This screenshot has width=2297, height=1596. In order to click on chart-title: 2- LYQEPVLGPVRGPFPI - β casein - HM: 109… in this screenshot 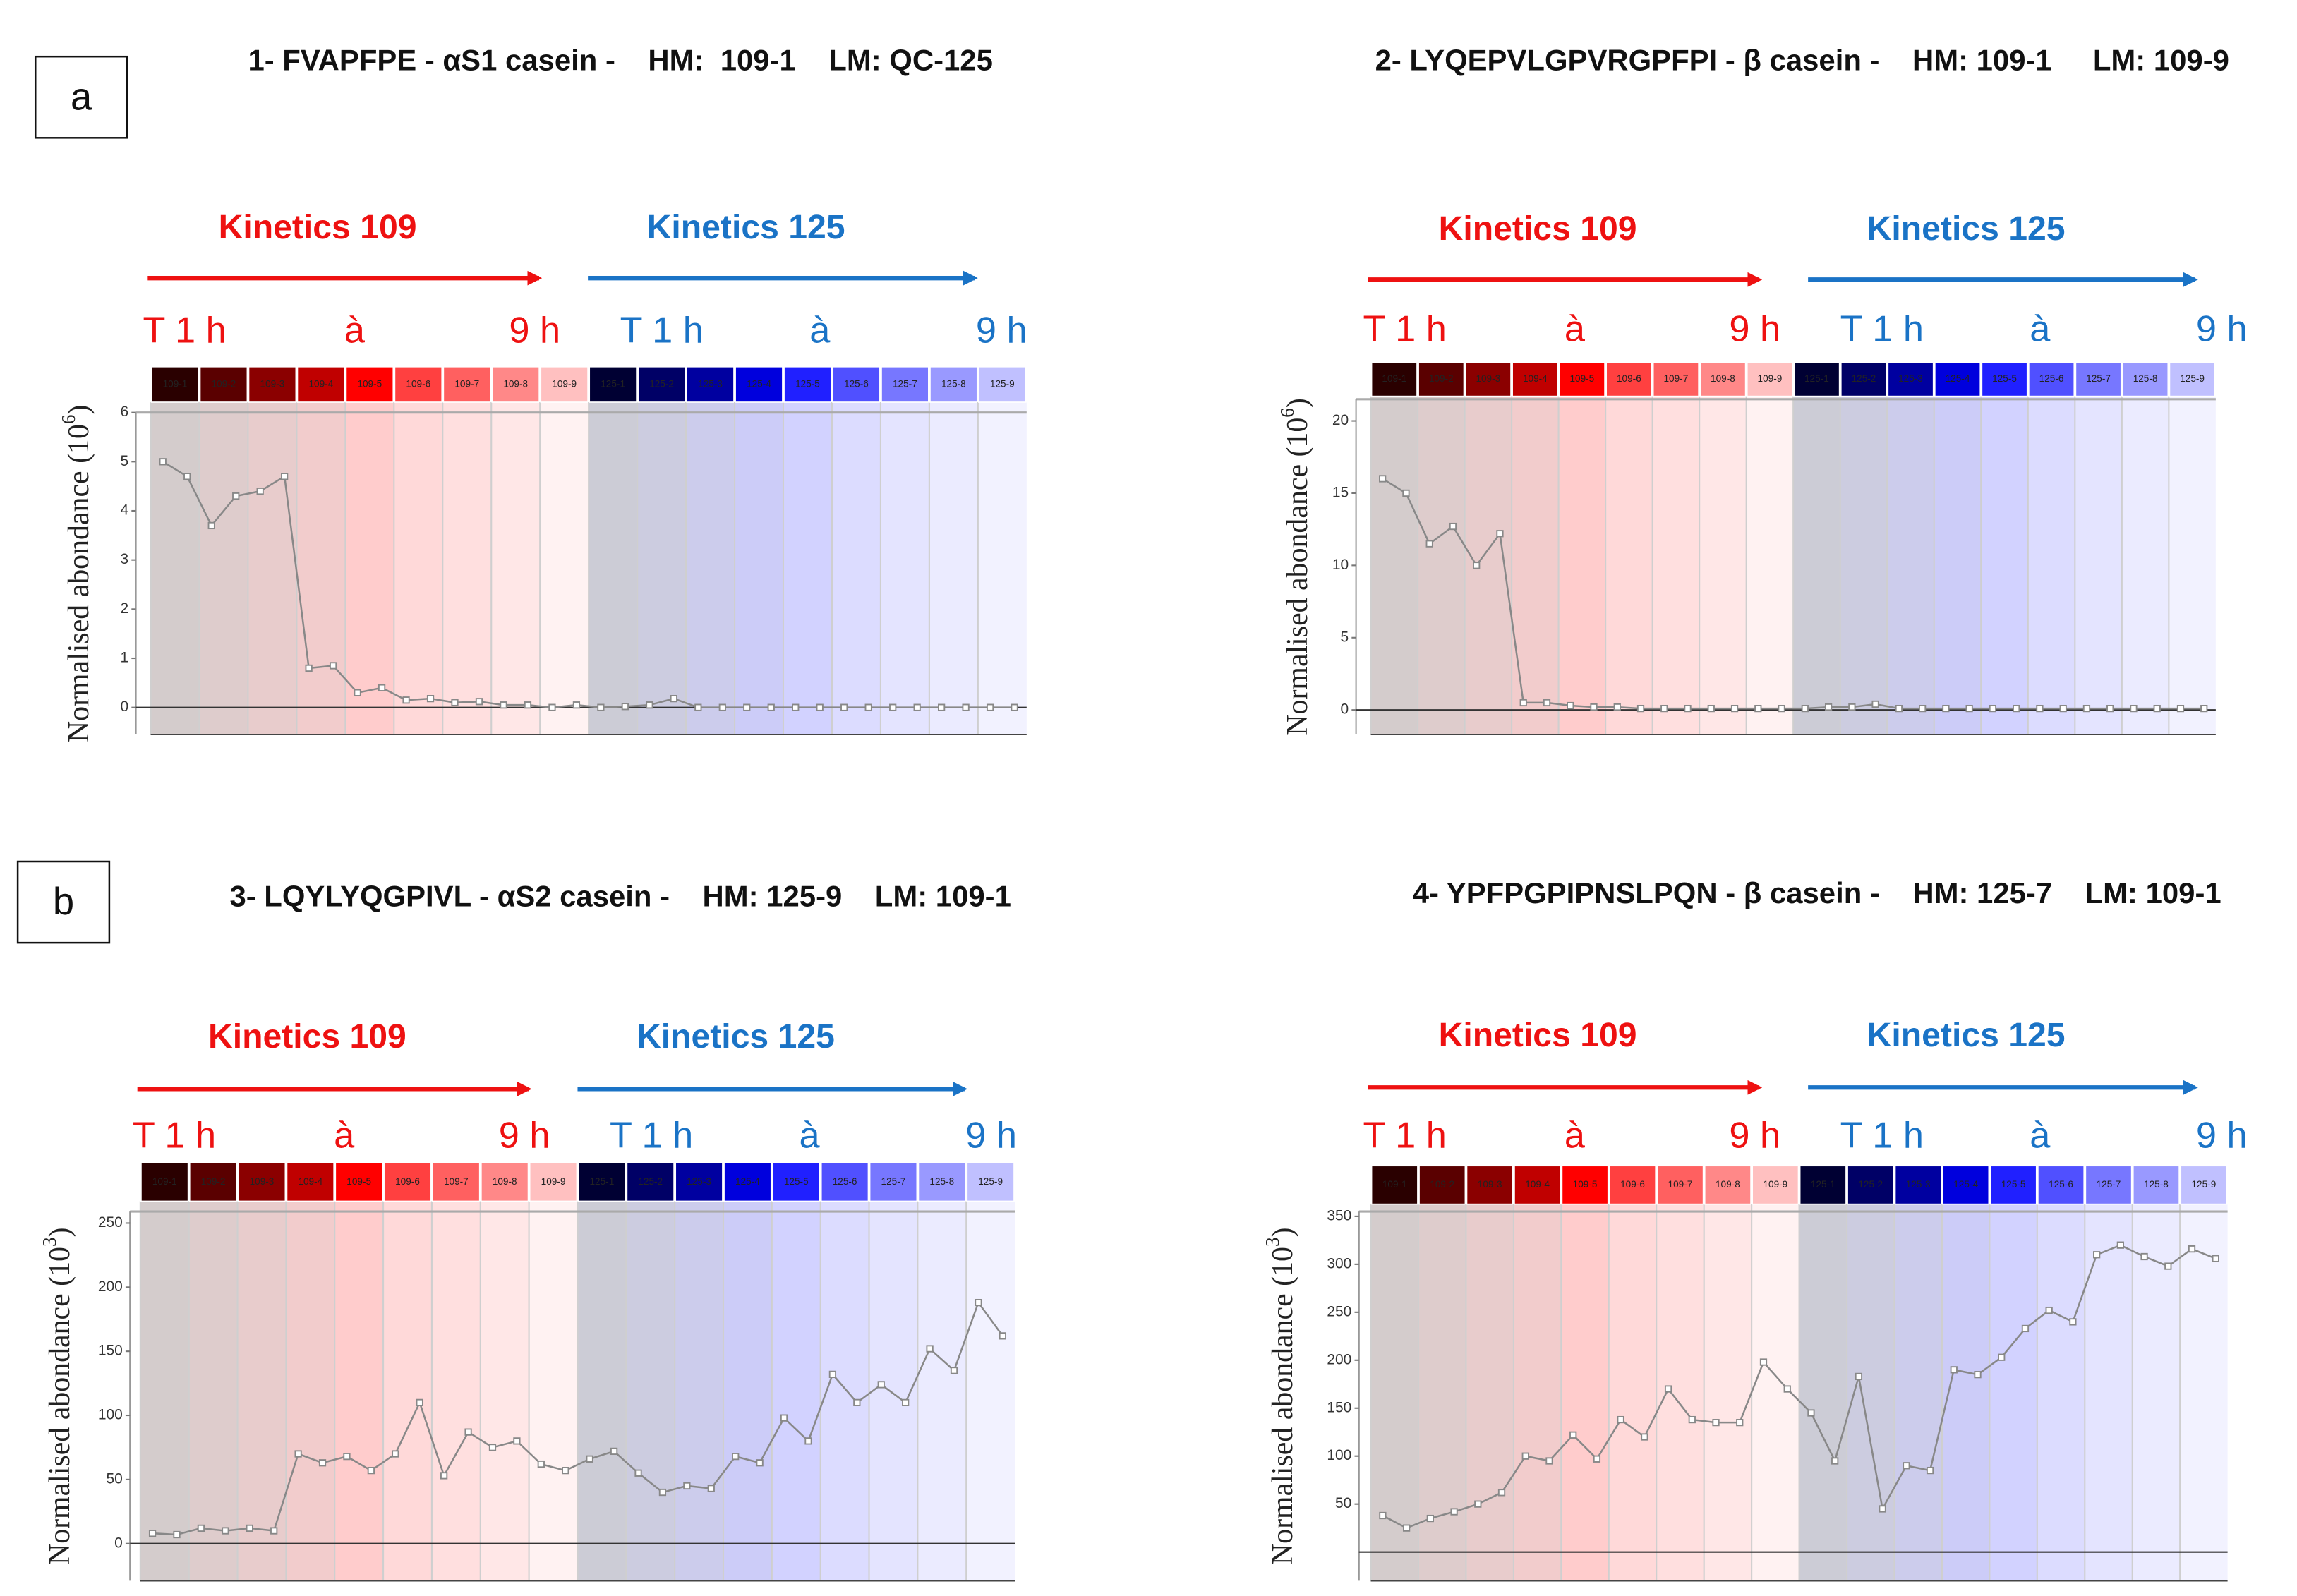, I will do `click(1802, 60)`.